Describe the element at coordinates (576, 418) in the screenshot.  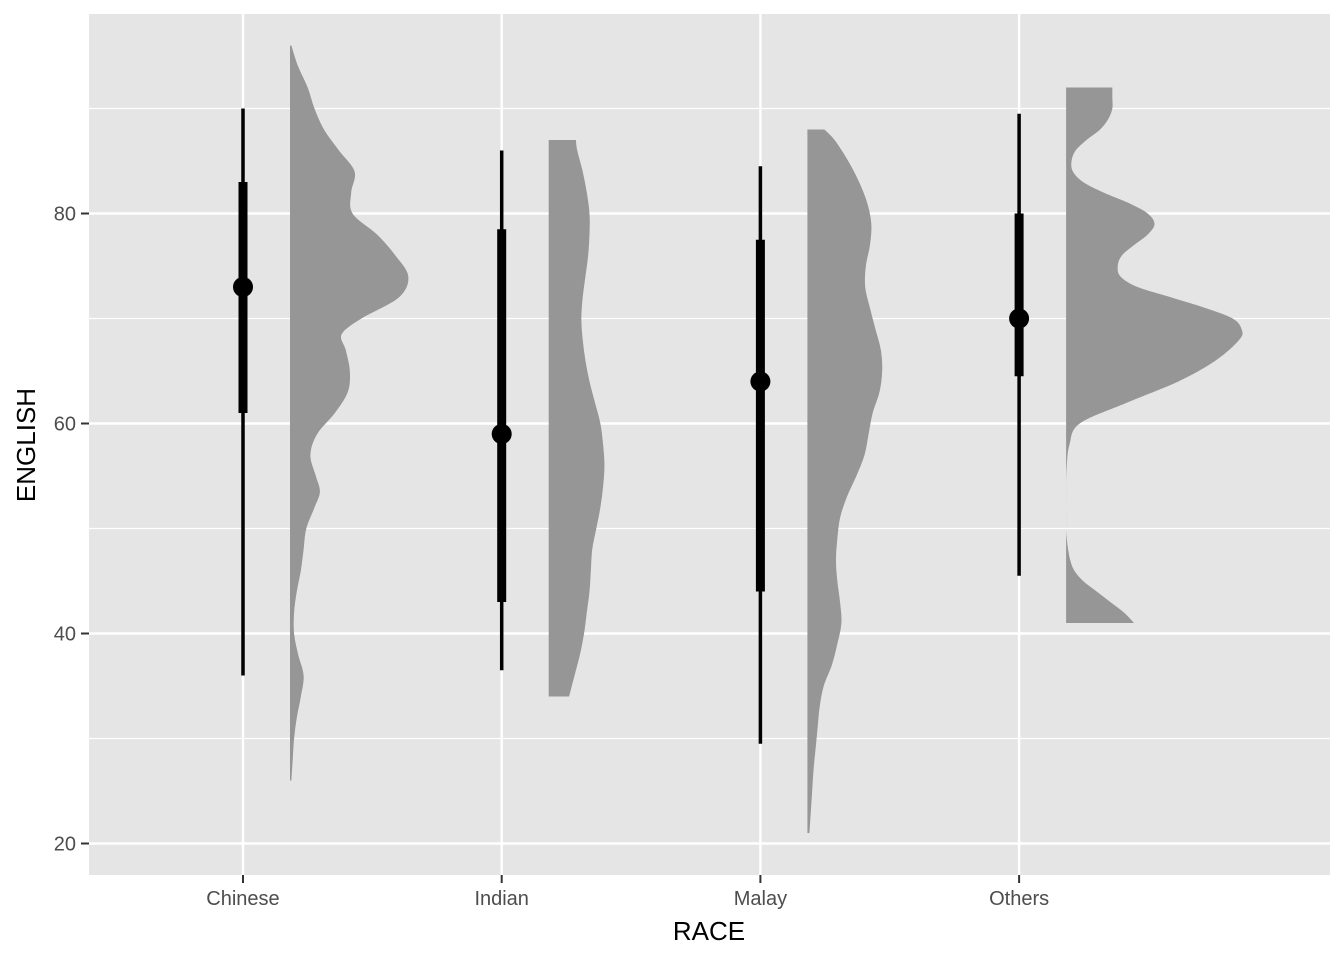
I see `density-indian` at that location.